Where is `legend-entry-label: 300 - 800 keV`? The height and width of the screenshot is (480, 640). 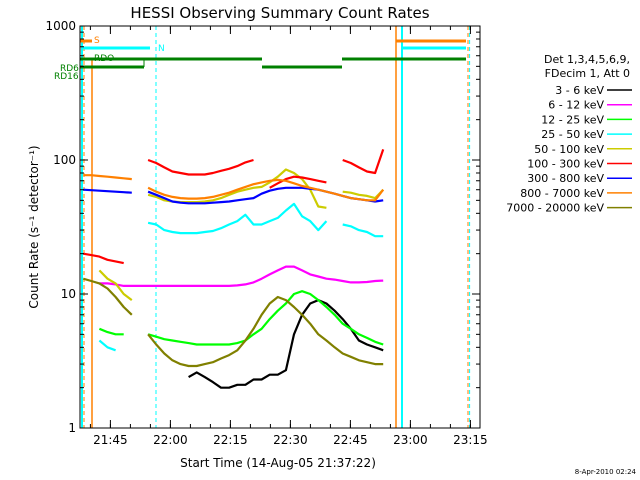 legend-entry-label: 300 - 800 keV is located at coordinates (565, 178).